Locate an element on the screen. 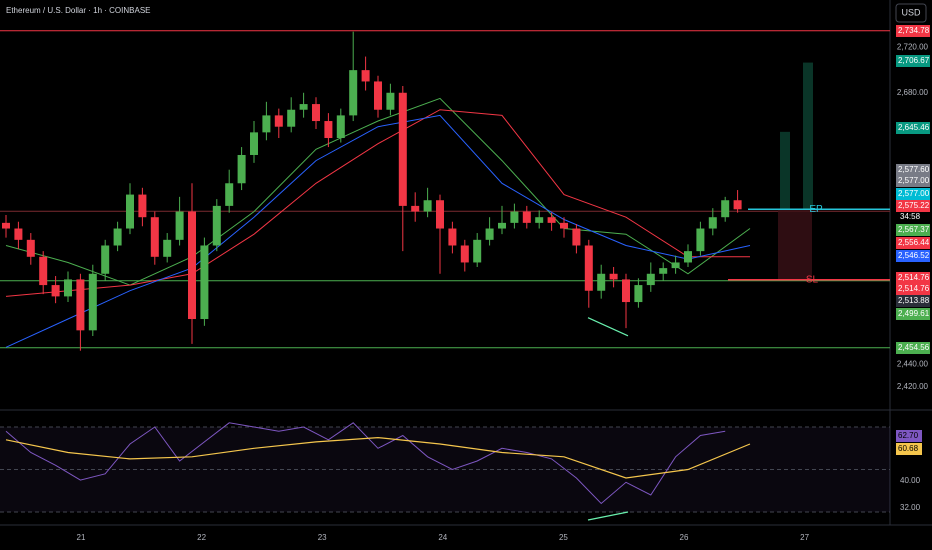 This screenshot has height=550, width=932. price-label: 2,454.56 is located at coordinates (914, 347).